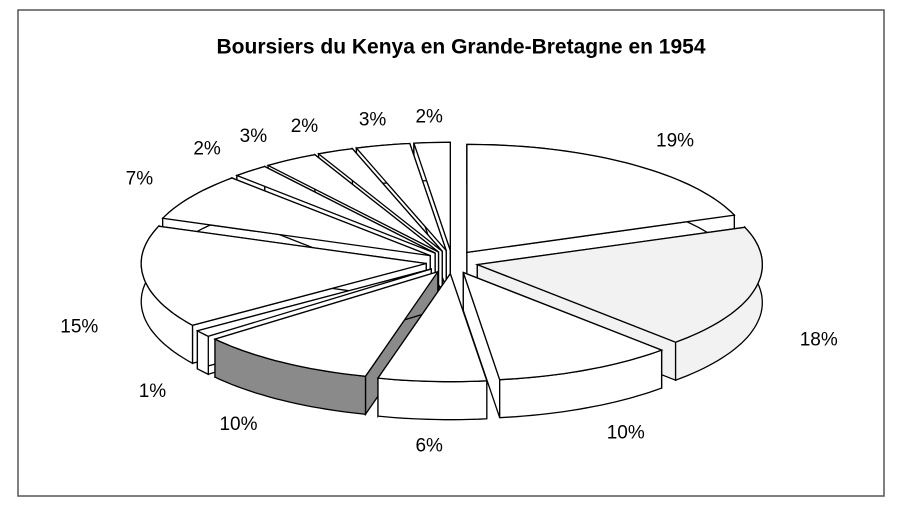 The width and height of the screenshot is (901, 507). I want to click on data-label: 19%, so click(675, 141).